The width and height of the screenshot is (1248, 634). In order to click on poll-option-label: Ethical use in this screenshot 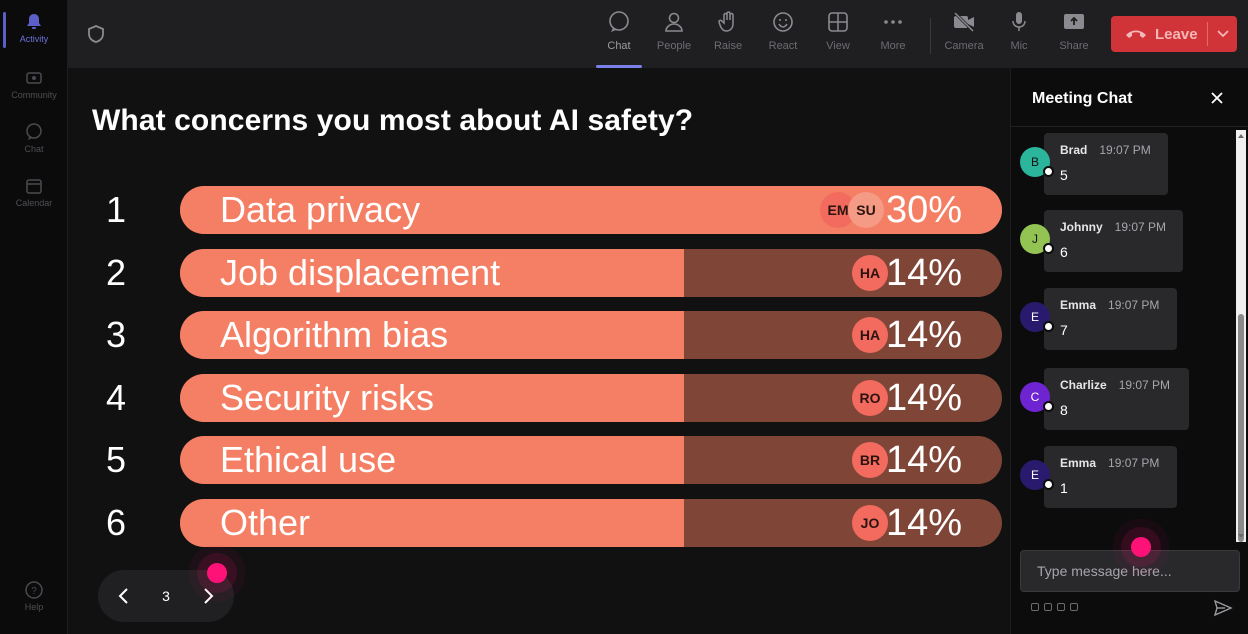, I will do `click(308, 459)`.